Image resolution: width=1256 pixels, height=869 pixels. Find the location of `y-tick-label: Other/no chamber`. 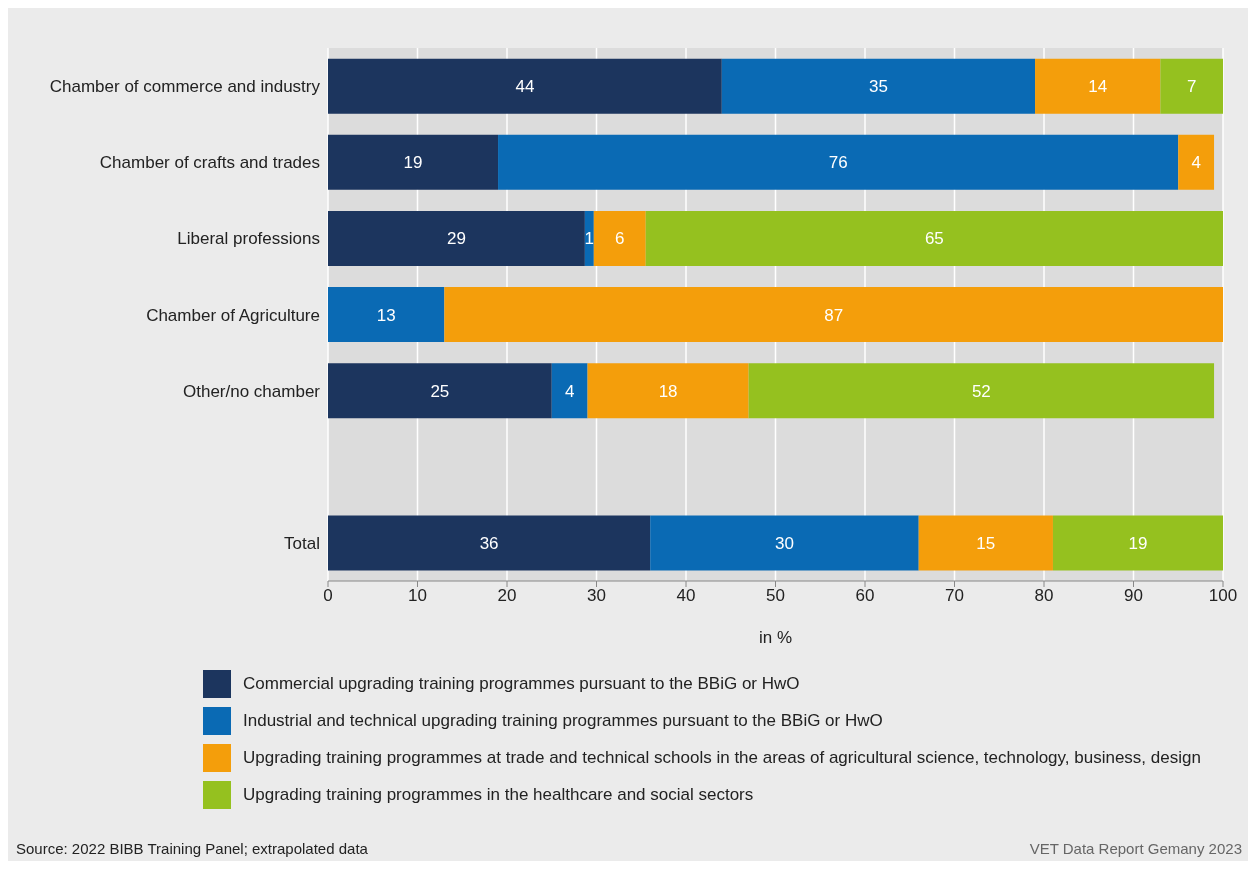

y-tick-label: Other/no chamber is located at coordinates (251, 391).